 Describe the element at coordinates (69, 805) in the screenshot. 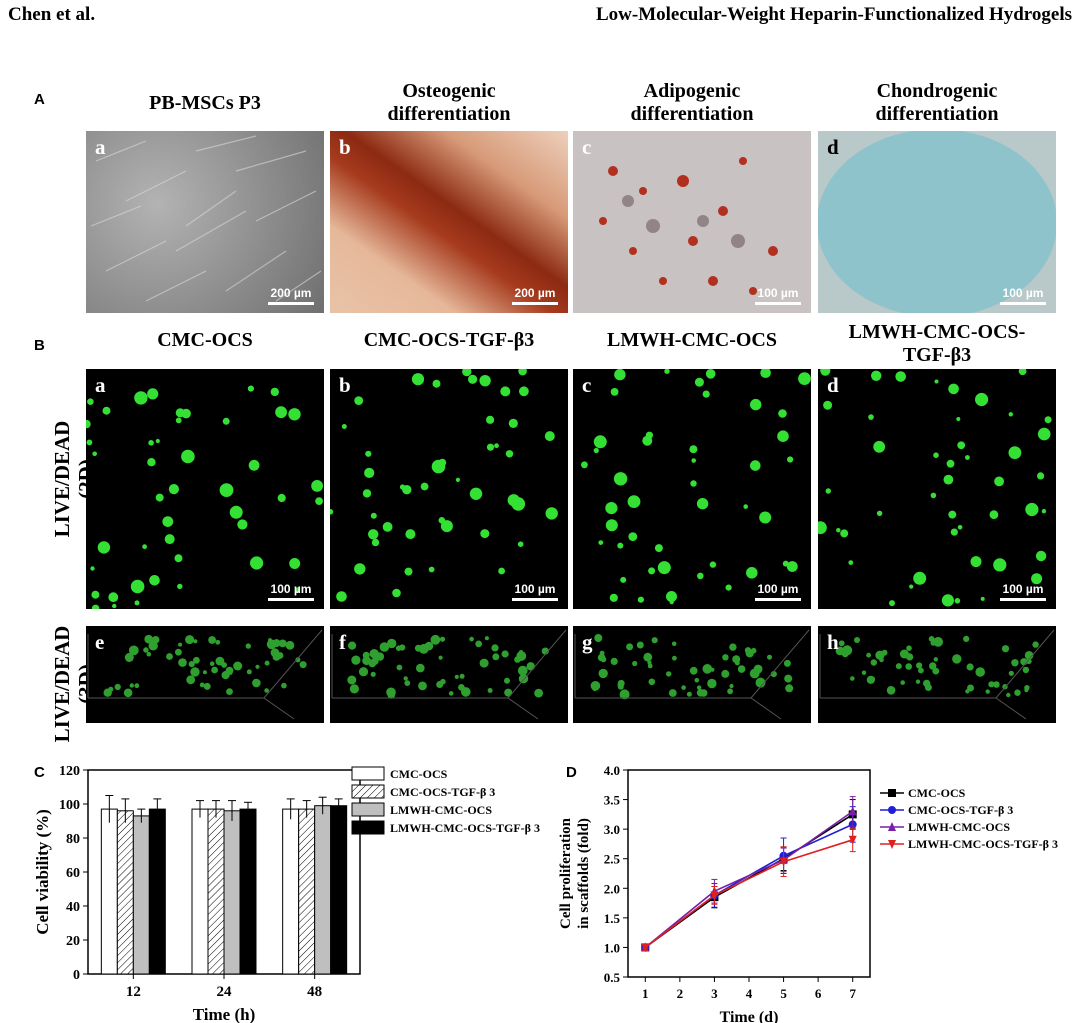

I see `y-tick-label: 100` at that location.